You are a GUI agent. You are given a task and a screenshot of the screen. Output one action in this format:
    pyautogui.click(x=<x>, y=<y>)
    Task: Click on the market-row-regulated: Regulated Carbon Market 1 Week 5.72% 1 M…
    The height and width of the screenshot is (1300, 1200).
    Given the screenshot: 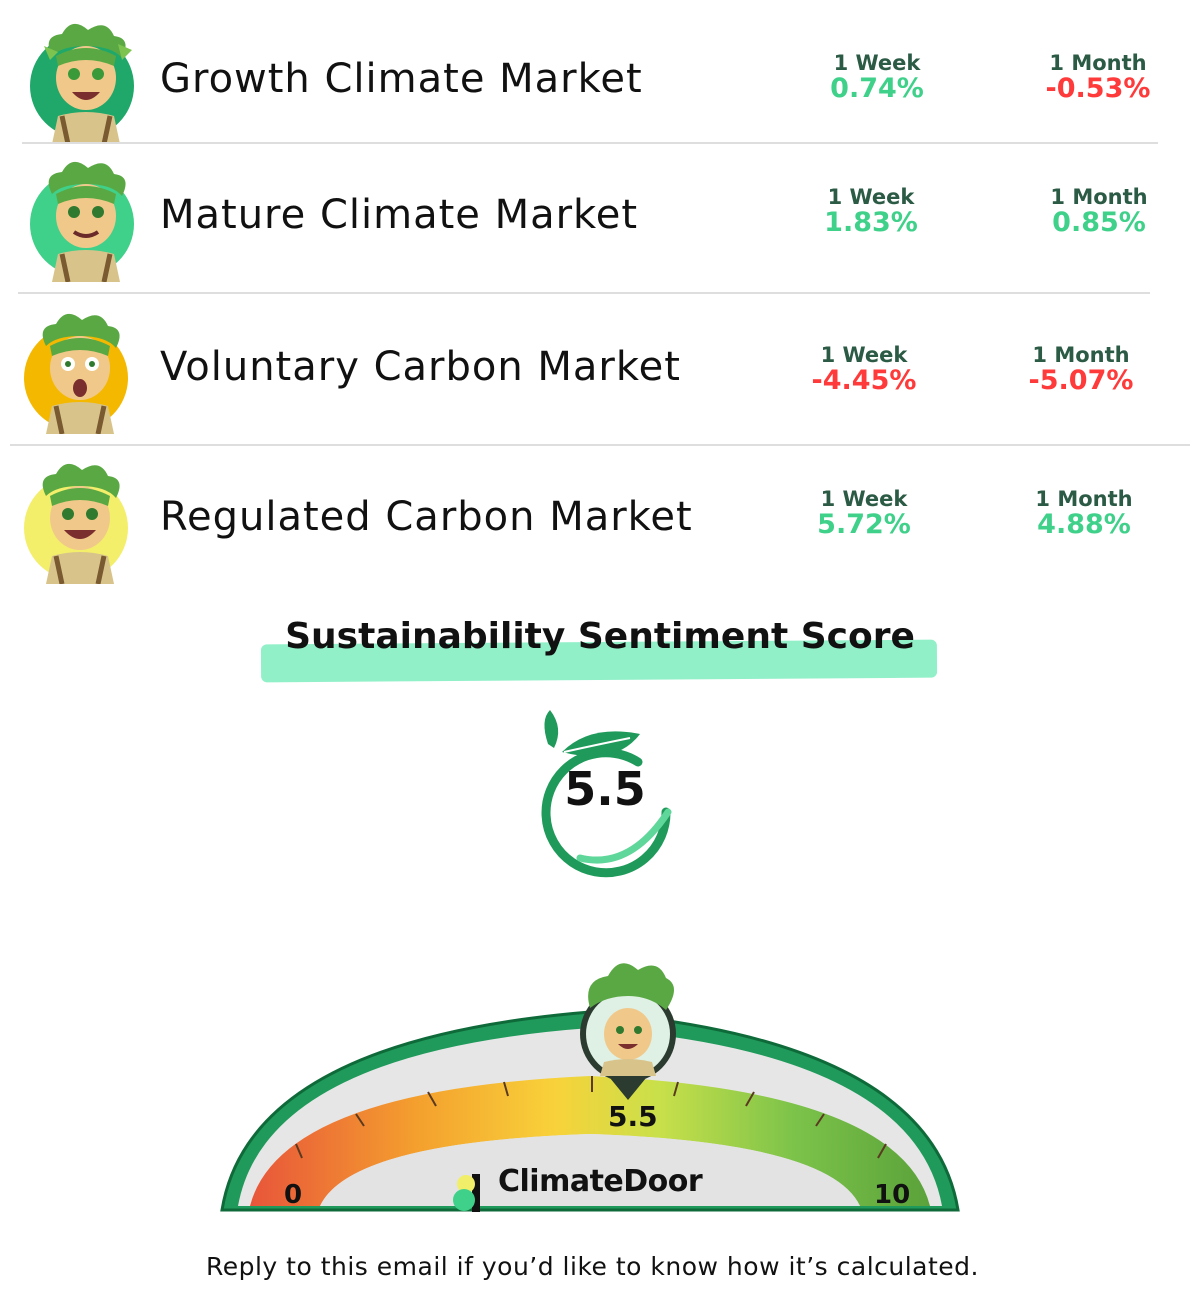 What is the action you would take?
    pyautogui.click(x=600, y=518)
    